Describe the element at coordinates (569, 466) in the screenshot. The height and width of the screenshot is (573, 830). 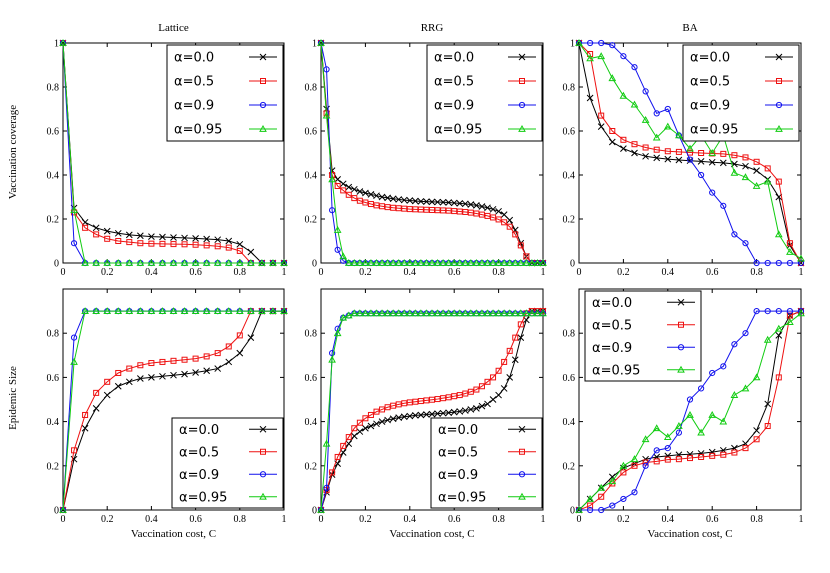
I see `y-tick-label: 0.2` at that location.